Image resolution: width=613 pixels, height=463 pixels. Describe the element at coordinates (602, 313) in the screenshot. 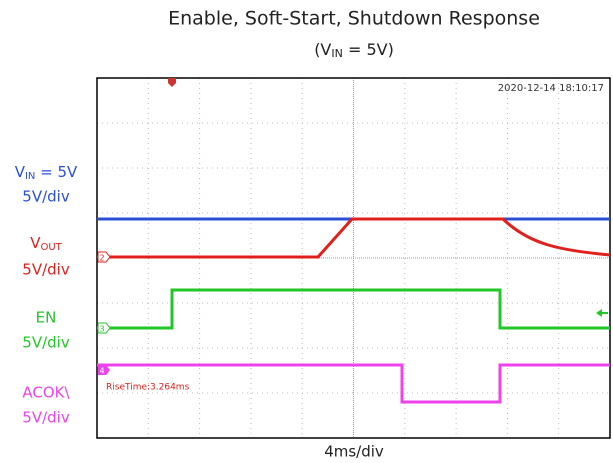

I see `trigger-level-arrow` at that location.